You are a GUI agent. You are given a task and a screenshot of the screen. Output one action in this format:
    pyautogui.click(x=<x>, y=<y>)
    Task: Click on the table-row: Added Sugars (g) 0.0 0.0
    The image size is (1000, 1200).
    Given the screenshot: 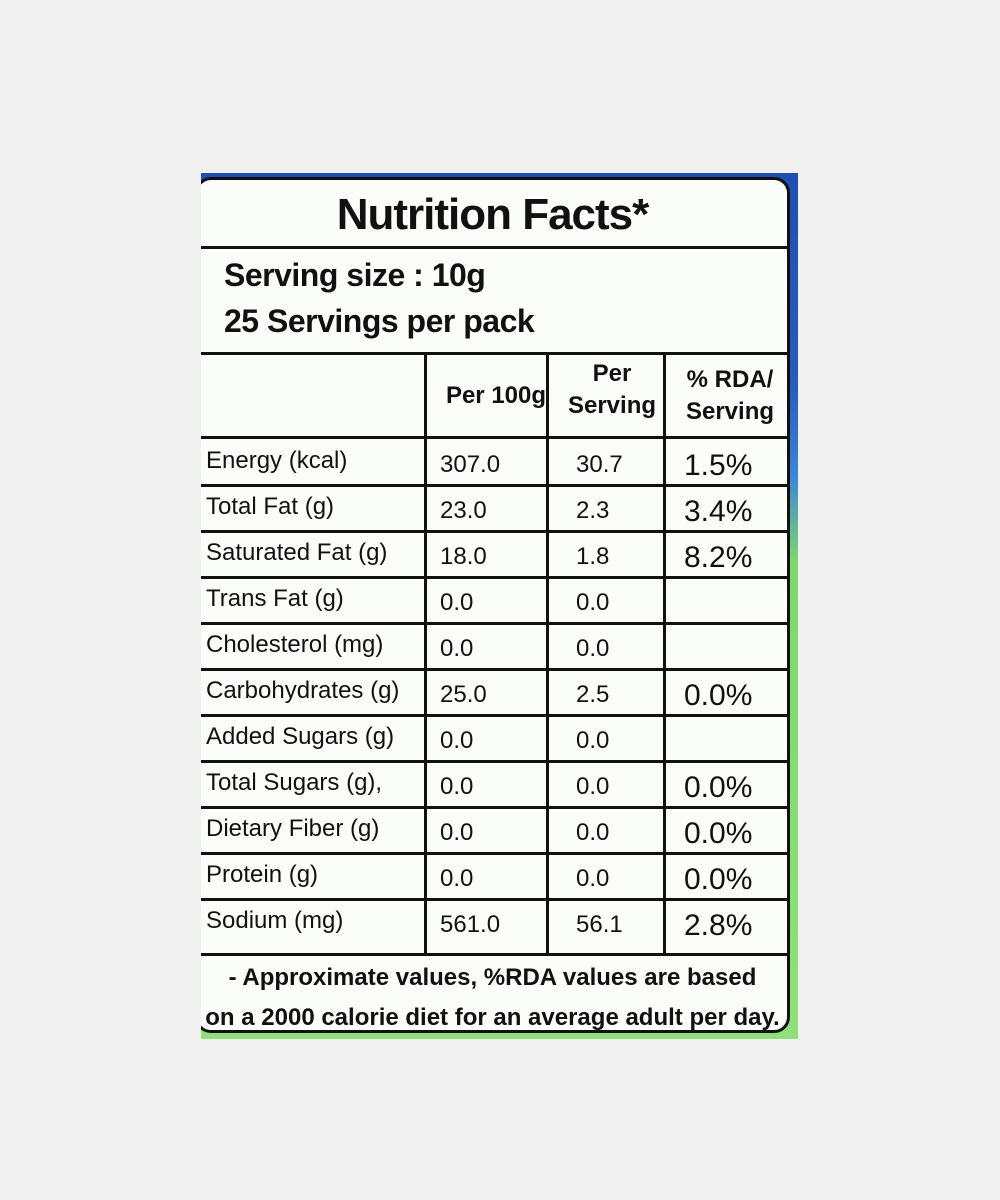 What is the action you would take?
    pyautogui.click(x=494, y=739)
    